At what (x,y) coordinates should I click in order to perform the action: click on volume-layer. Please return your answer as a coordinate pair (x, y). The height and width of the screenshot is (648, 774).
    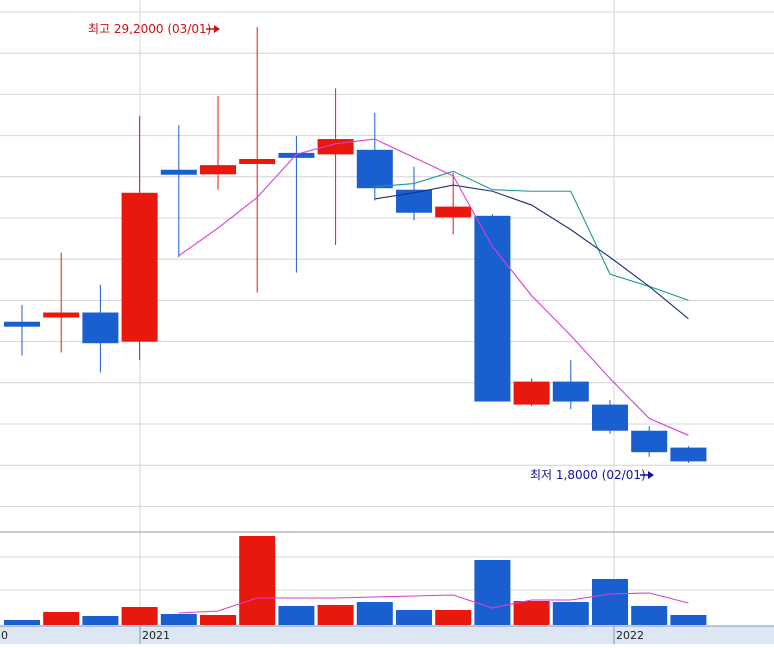
    Looking at the image, I should click on (355, 580).